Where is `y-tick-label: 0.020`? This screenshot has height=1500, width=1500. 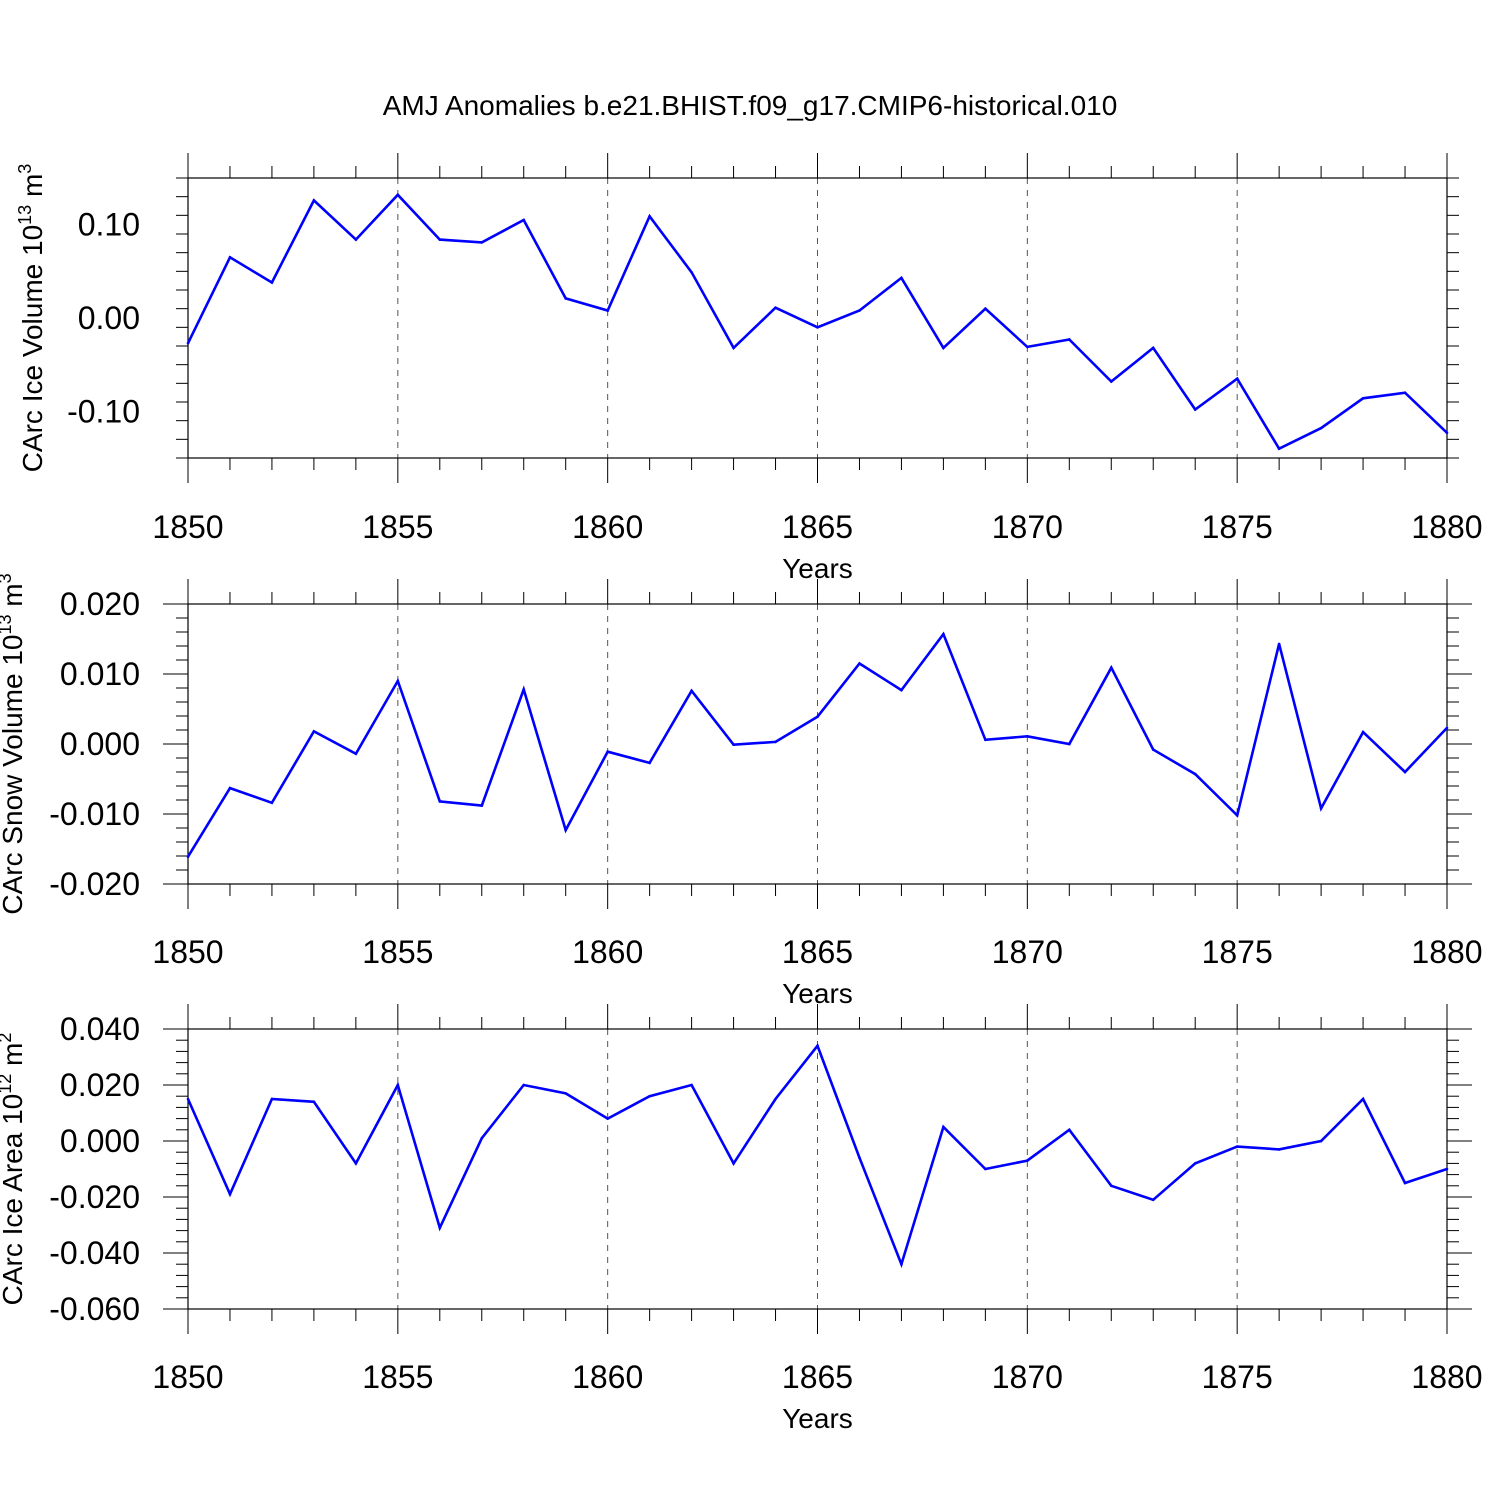 y-tick-label: 0.020 is located at coordinates (100, 604).